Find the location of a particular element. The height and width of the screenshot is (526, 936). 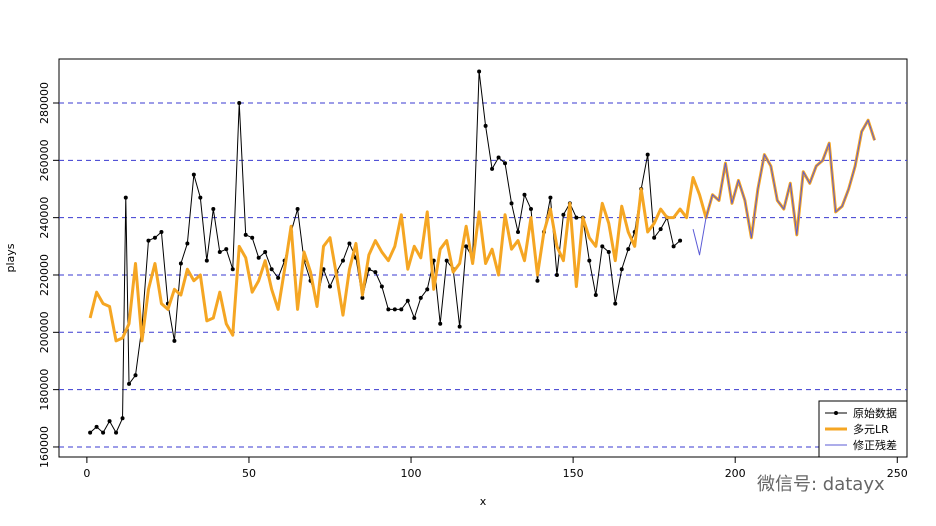

legend-label: 原始数据 is located at coordinates (875, 413).